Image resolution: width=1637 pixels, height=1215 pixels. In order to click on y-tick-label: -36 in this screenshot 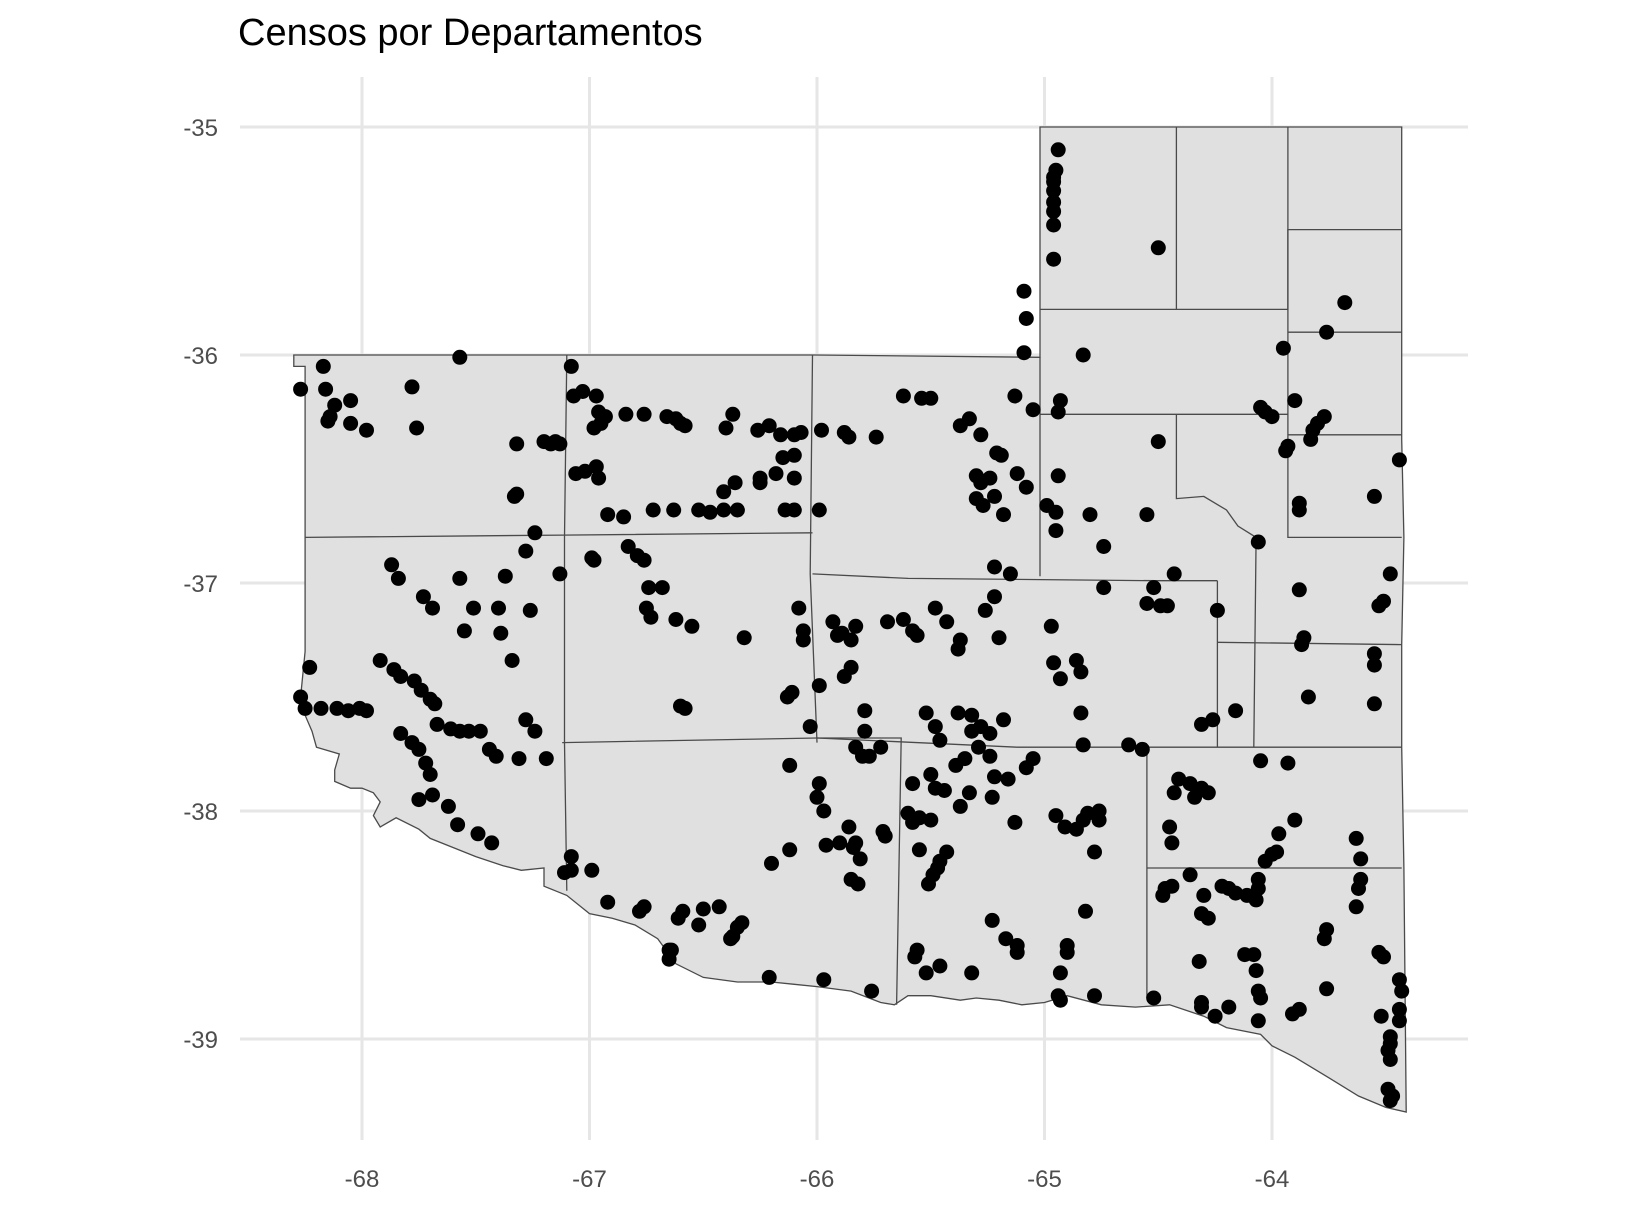, I will do `click(200, 356)`.